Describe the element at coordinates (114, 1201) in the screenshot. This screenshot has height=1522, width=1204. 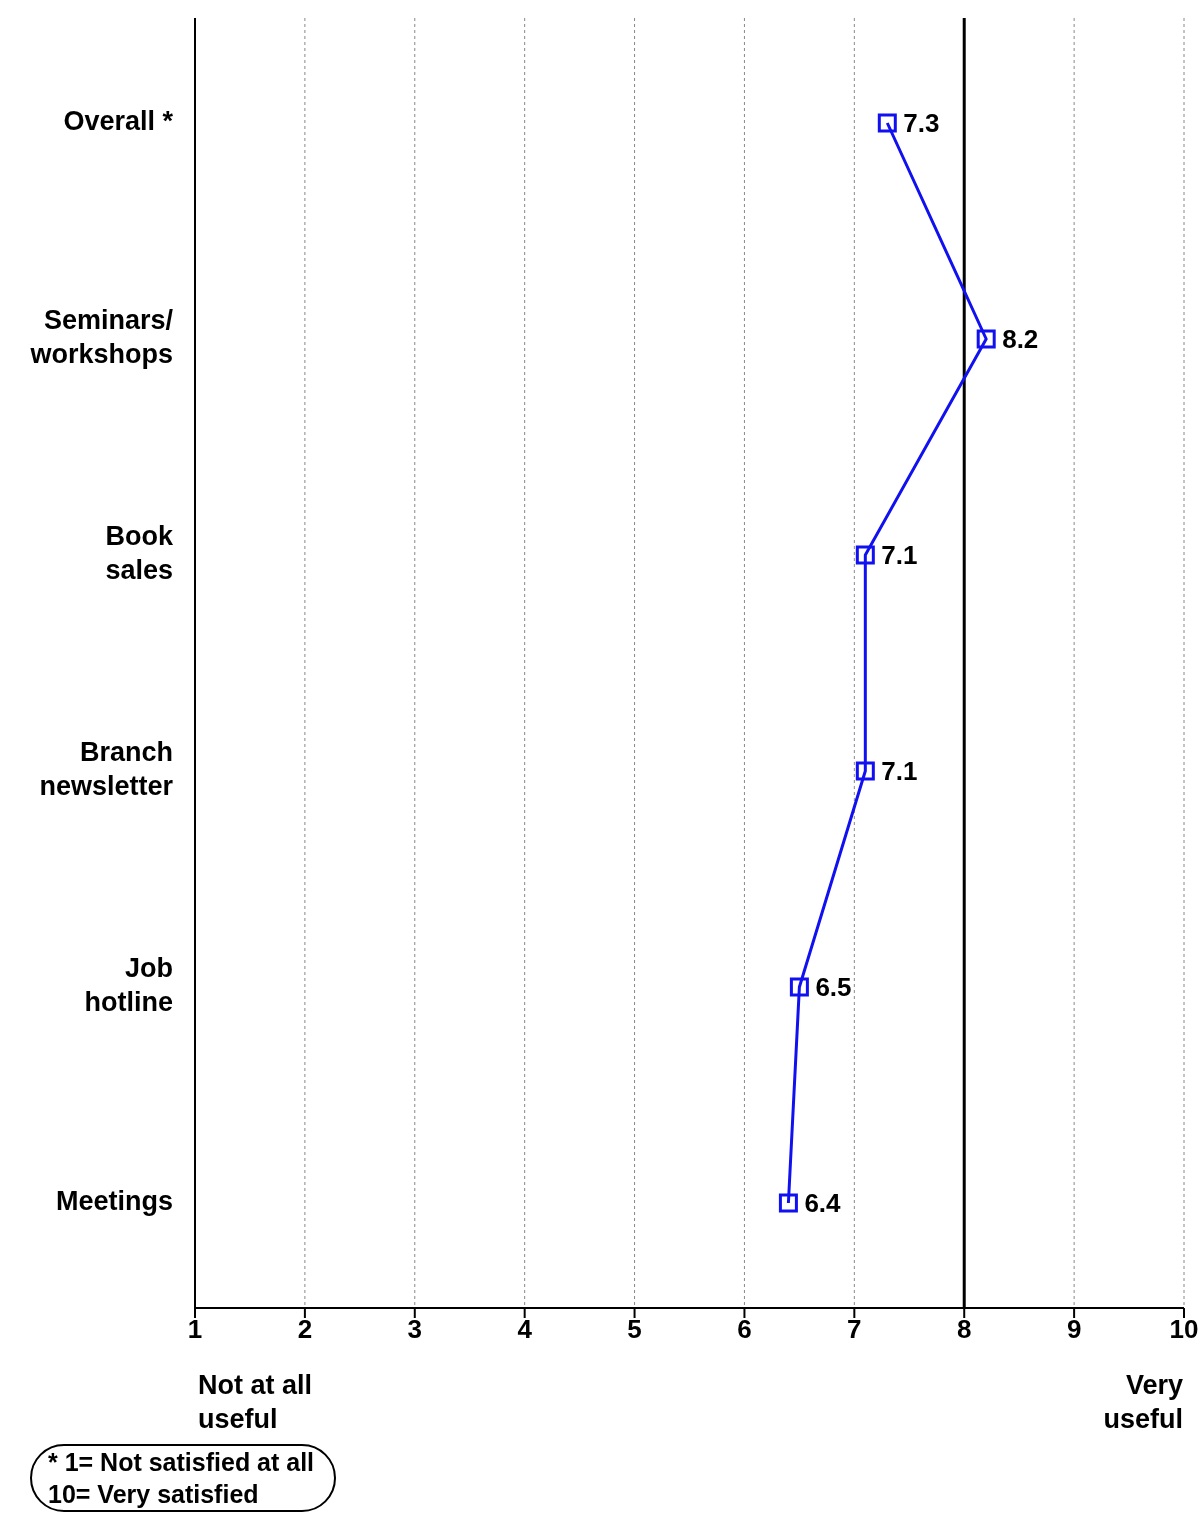
I see `y-tick-label: Meetings` at that location.